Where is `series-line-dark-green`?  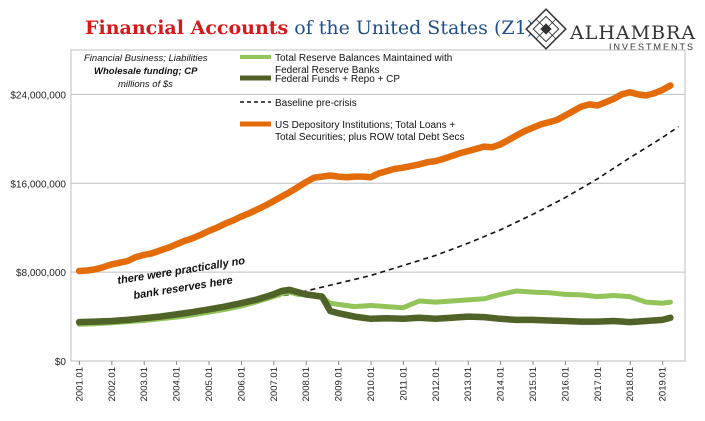 series-line-dark-green is located at coordinates (374, 306).